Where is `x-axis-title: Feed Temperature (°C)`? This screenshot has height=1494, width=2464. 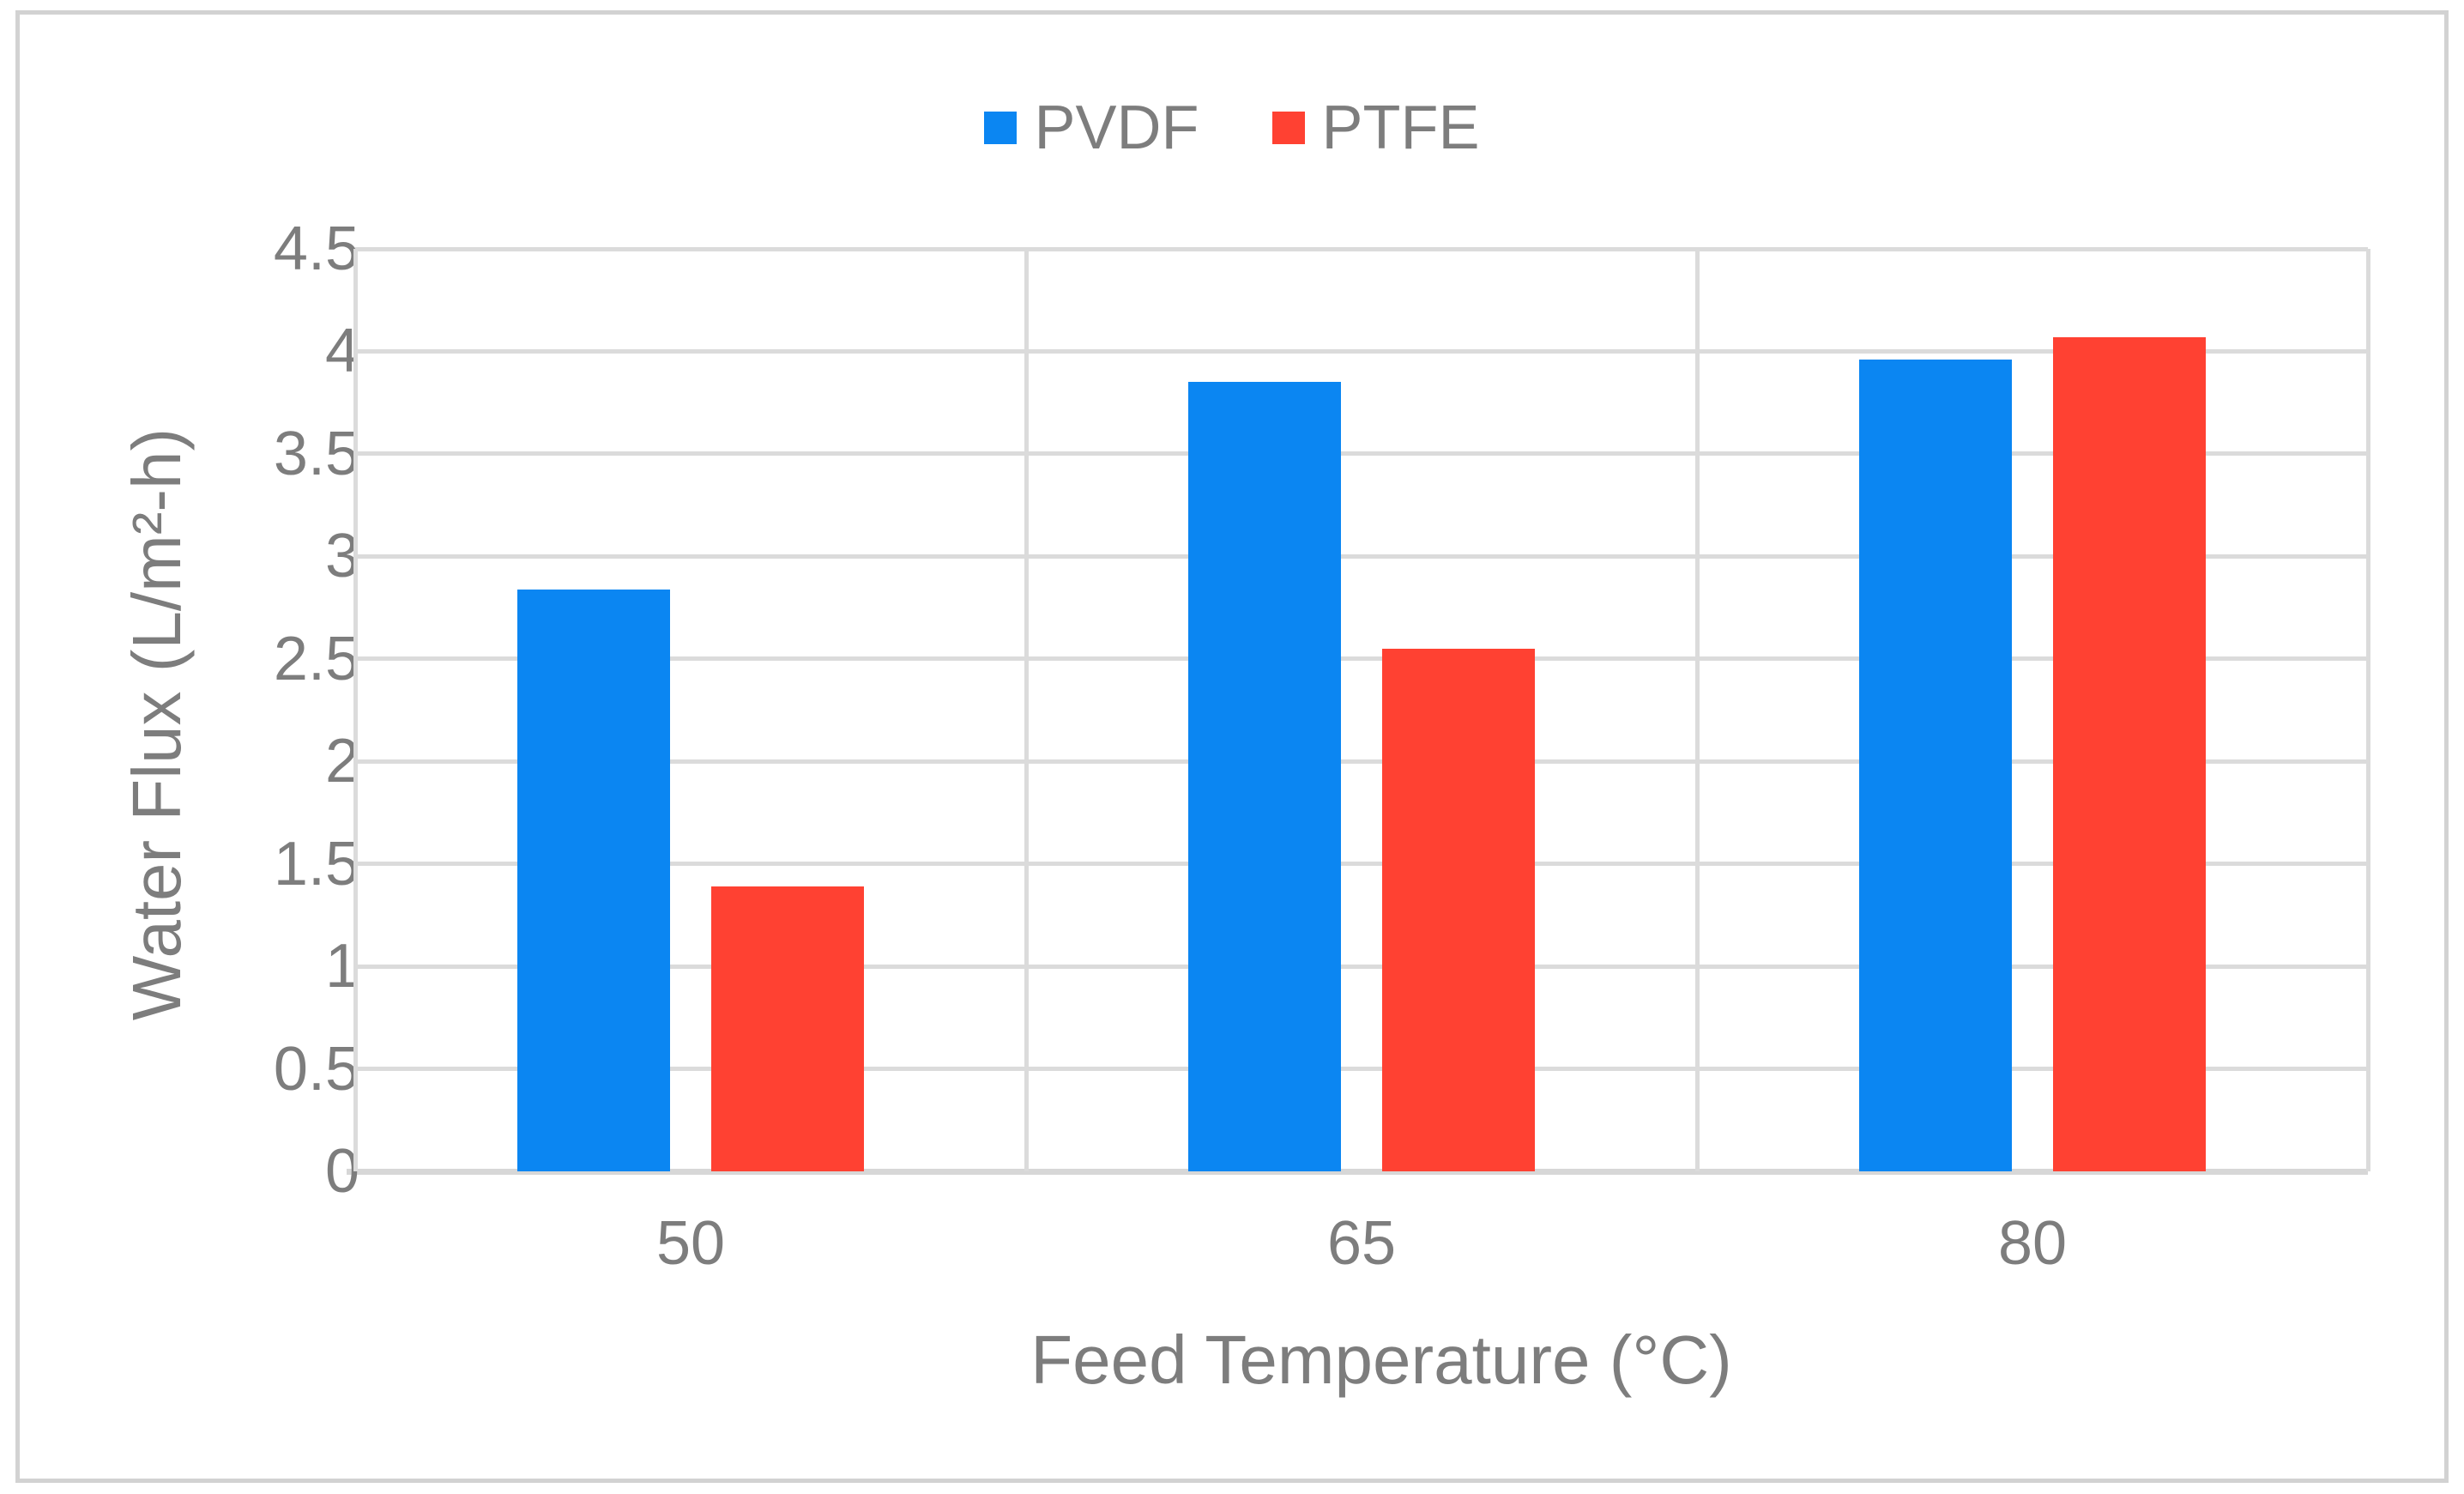
x-axis-title: Feed Temperature (°C) is located at coordinates (1381, 1360).